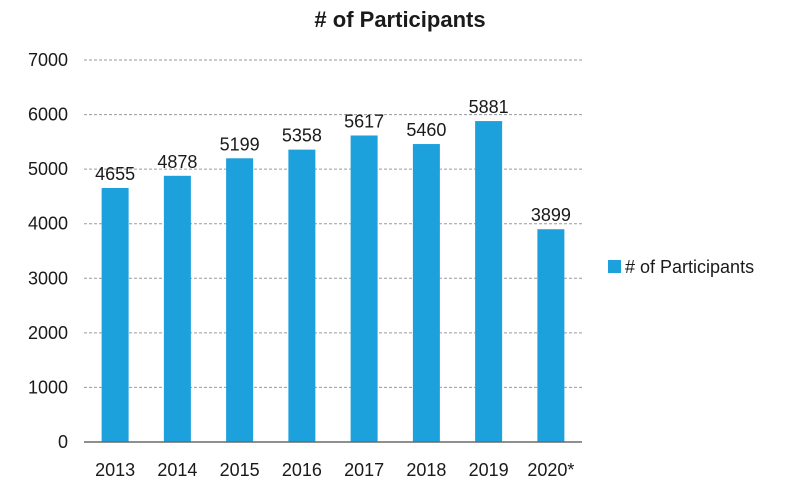 The image size is (788, 492). I want to click on x-tick-label: 2019, so click(489, 470).